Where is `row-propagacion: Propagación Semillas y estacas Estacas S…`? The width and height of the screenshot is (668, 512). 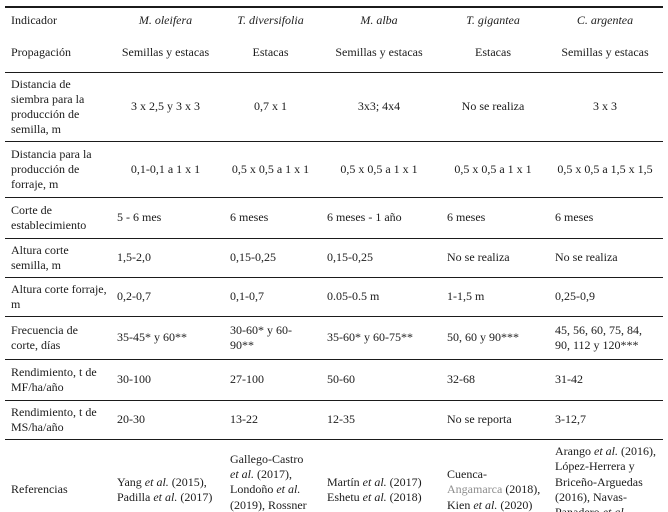
row-propagacion: Propagación Semillas y estacas Estacas S… is located at coordinates (334, 53).